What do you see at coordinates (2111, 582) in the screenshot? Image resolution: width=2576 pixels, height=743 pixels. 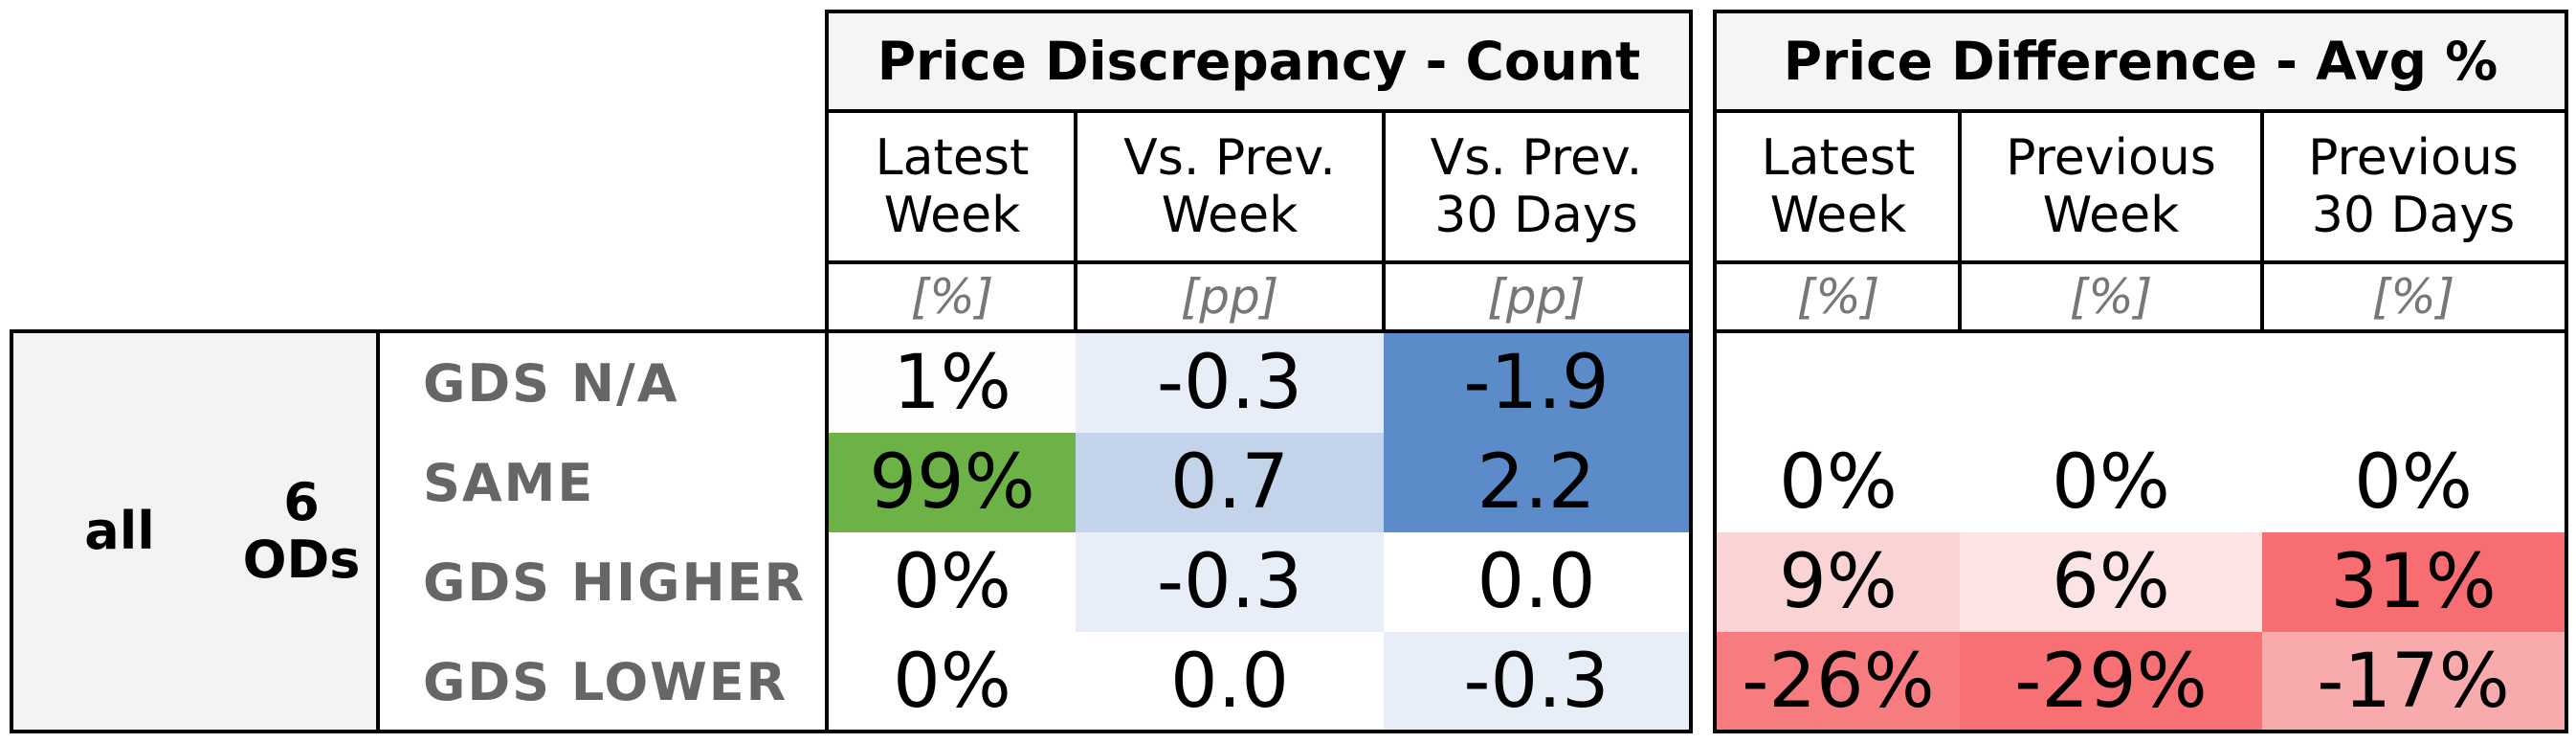 I see `table-cell: 6%` at bounding box center [2111, 582].